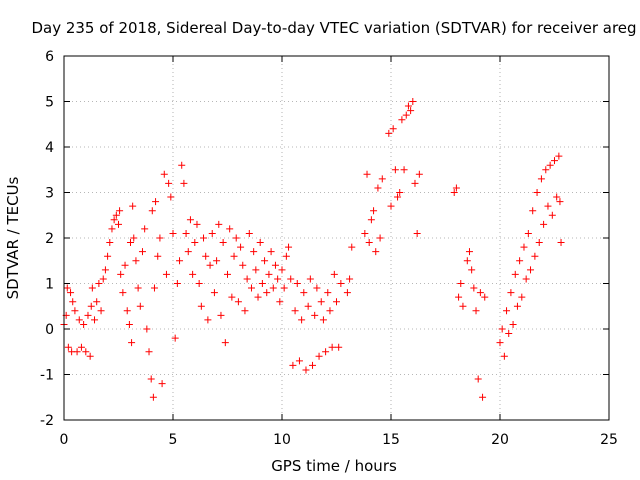 The image size is (640, 480). Describe the element at coordinates (49, 148) in the screenshot. I see `y-tick-label: 4` at that location.